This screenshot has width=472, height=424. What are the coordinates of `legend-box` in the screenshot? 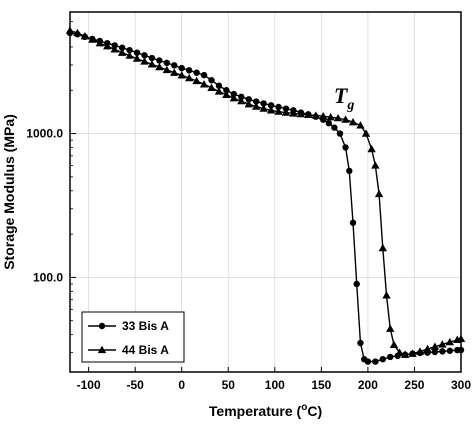 It's located at (133, 337).